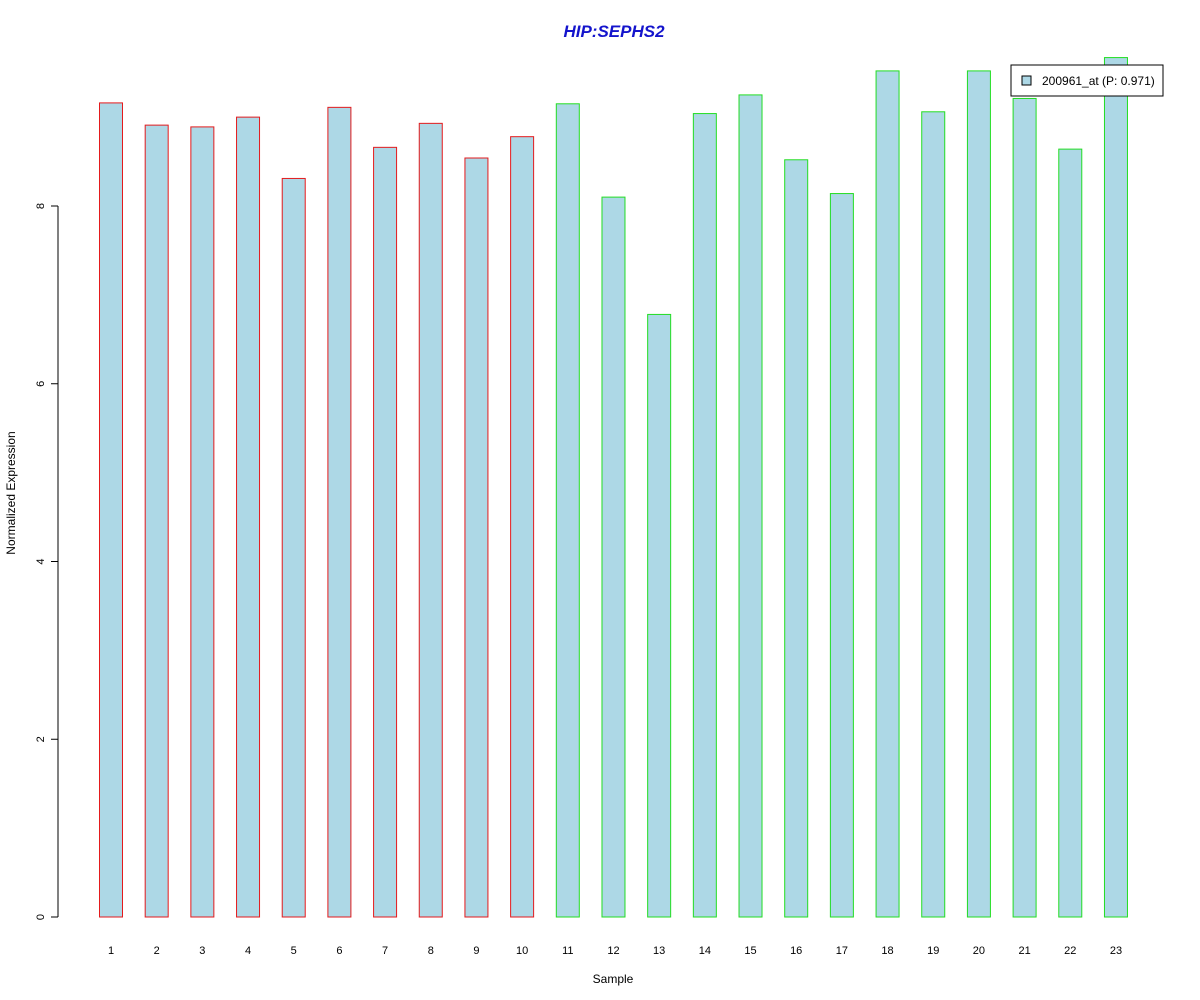 This screenshot has width=1200, height=1000. Describe the element at coordinates (1098, 81) in the screenshot. I see `legend-label: 200961_at (P: 0.971)` at that location.